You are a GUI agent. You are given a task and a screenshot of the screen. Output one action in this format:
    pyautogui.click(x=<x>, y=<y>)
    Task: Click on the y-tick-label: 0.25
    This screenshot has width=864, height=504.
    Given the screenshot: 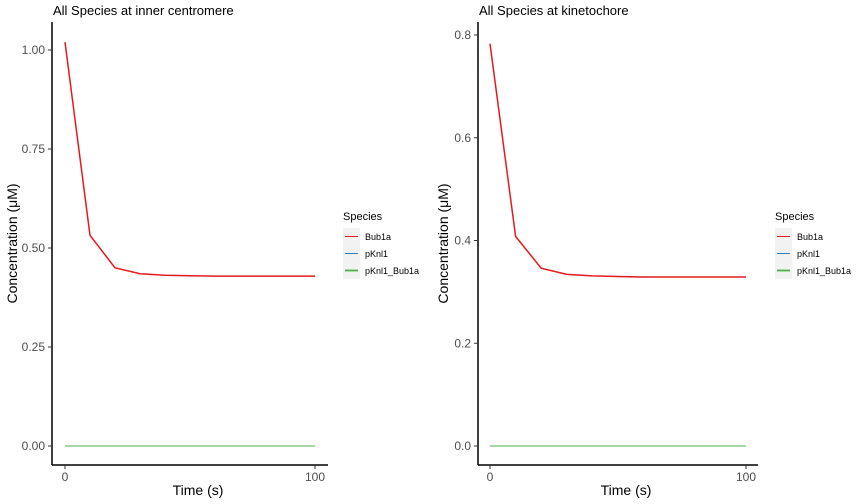 What is the action you would take?
    pyautogui.click(x=34, y=347)
    